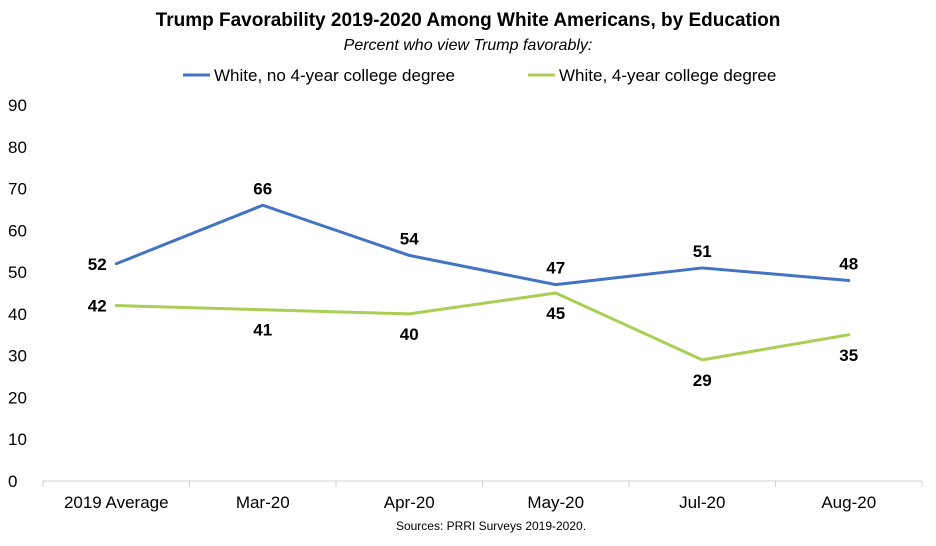 This screenshot has width=936, height=546. Describe the element at coordinates (17, 439) in the screenshot. I see `y-tick-label: 10` at that location.